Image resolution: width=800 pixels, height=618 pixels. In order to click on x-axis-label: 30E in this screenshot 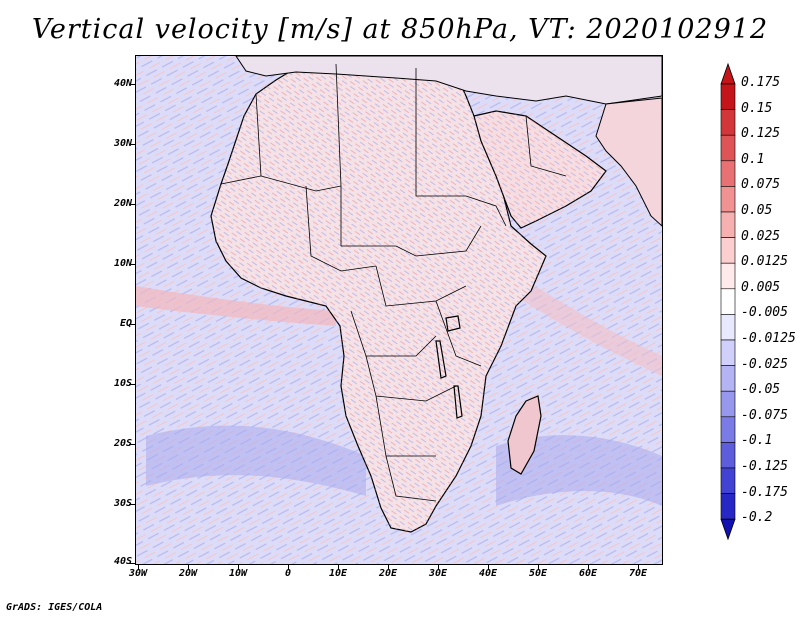, I will do `click(438, 573)`.